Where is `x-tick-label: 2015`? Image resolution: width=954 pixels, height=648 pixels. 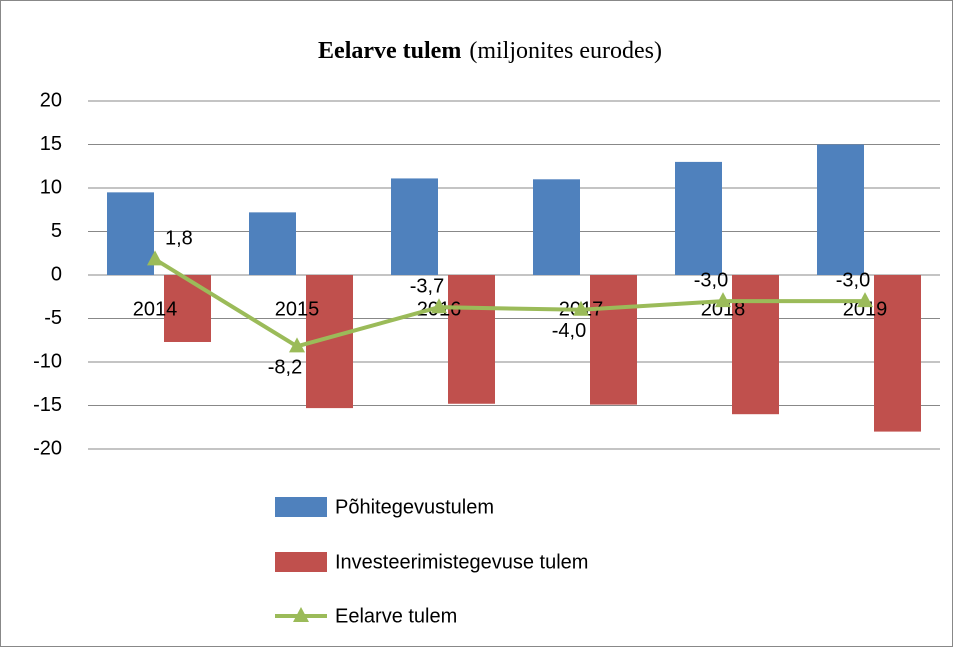 x-tick-label: 2015 is located at coordinates (297, 309).